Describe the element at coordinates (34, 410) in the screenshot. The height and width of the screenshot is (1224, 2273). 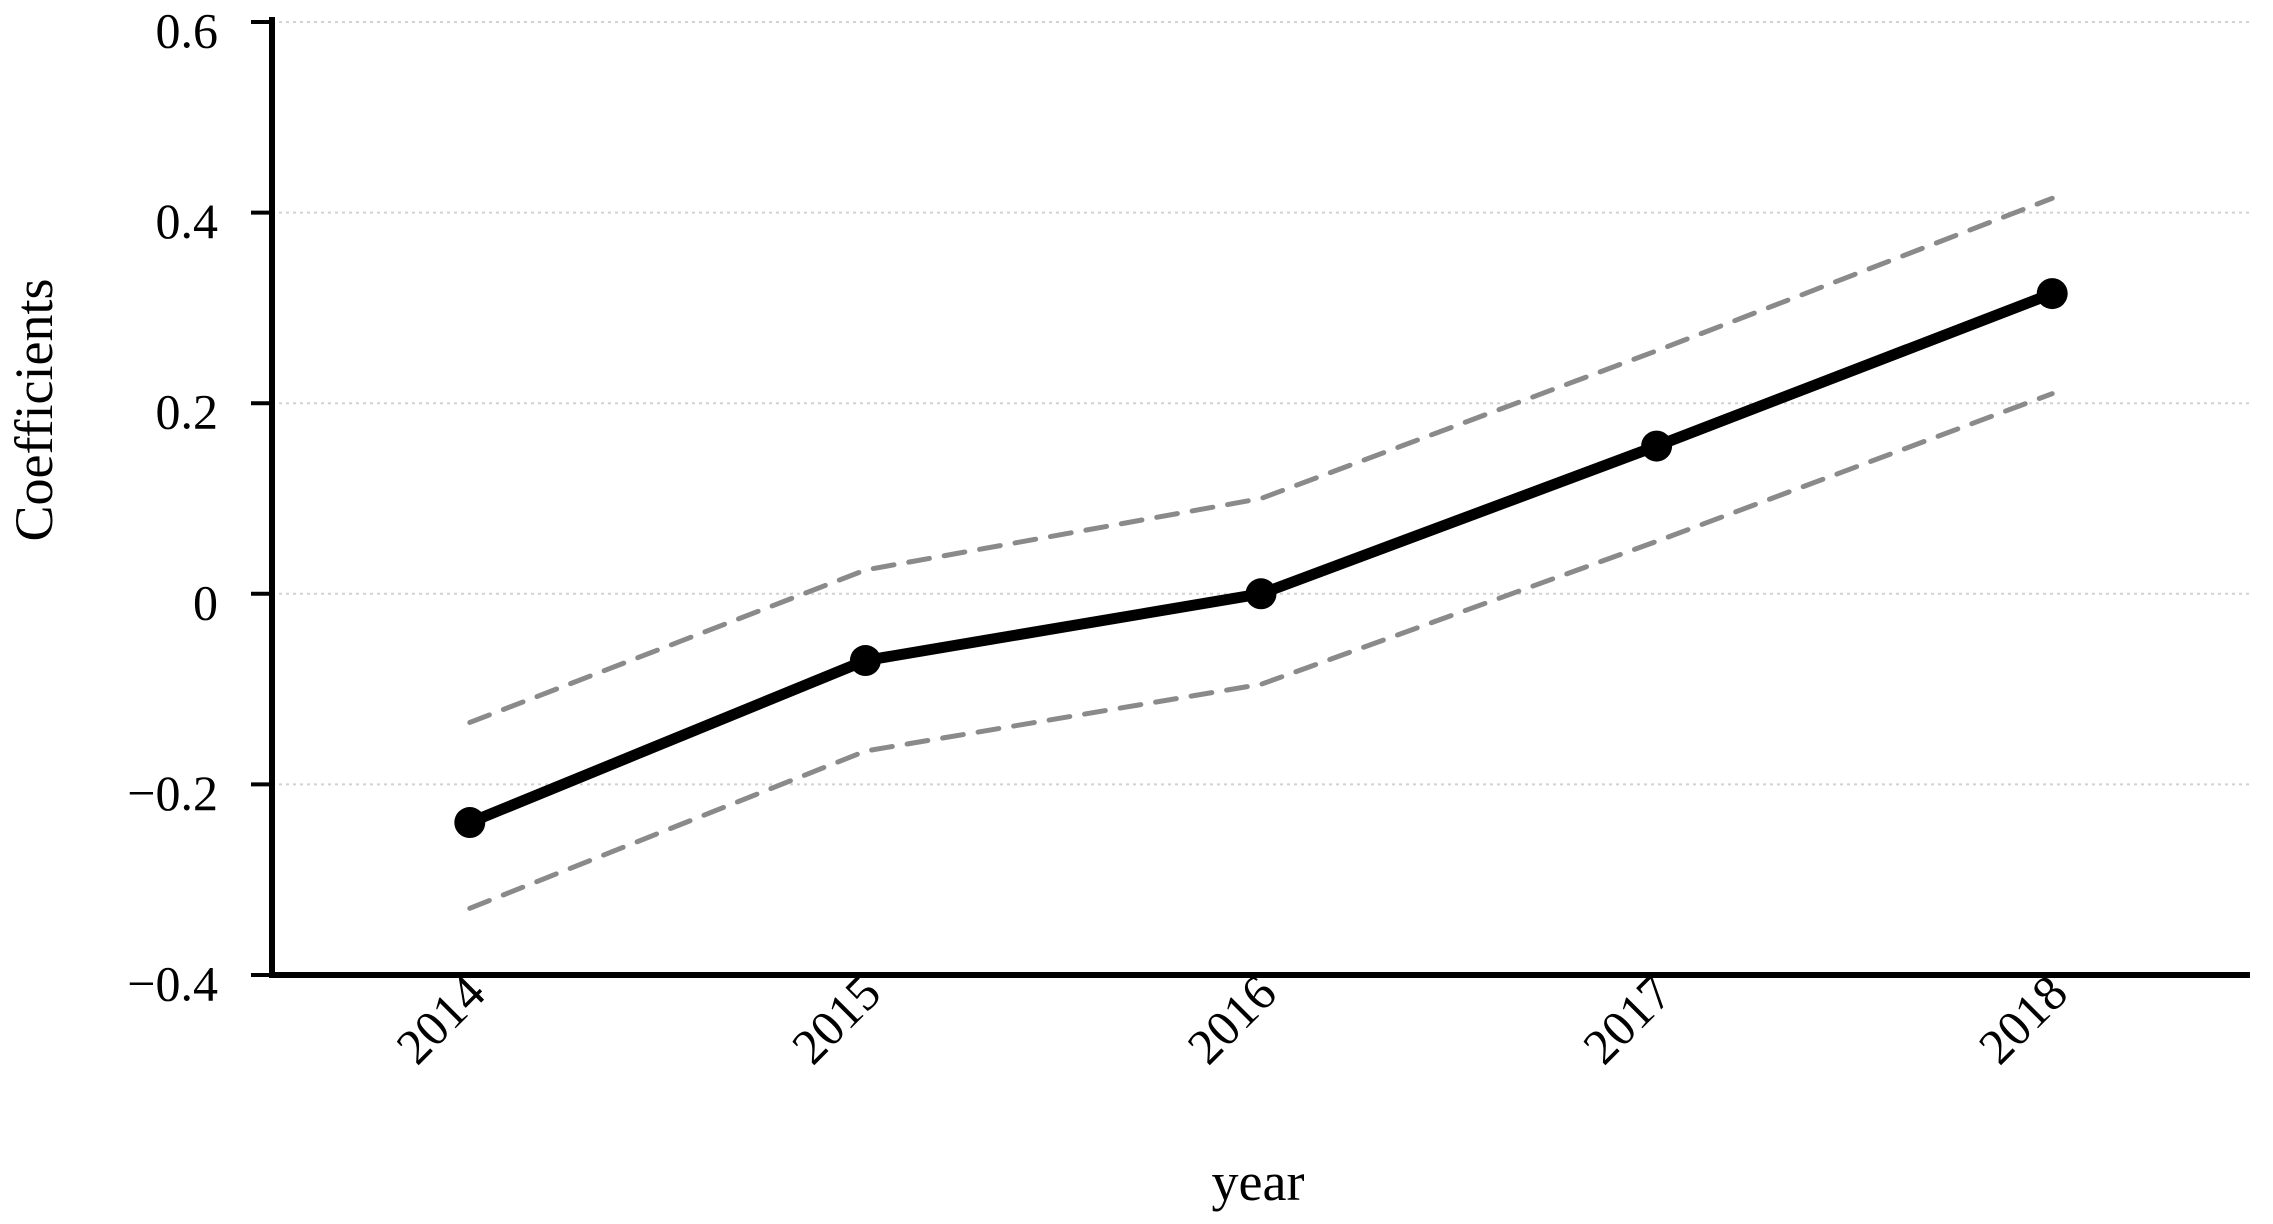
I see `y-axis-title: Coefficients` at that location.